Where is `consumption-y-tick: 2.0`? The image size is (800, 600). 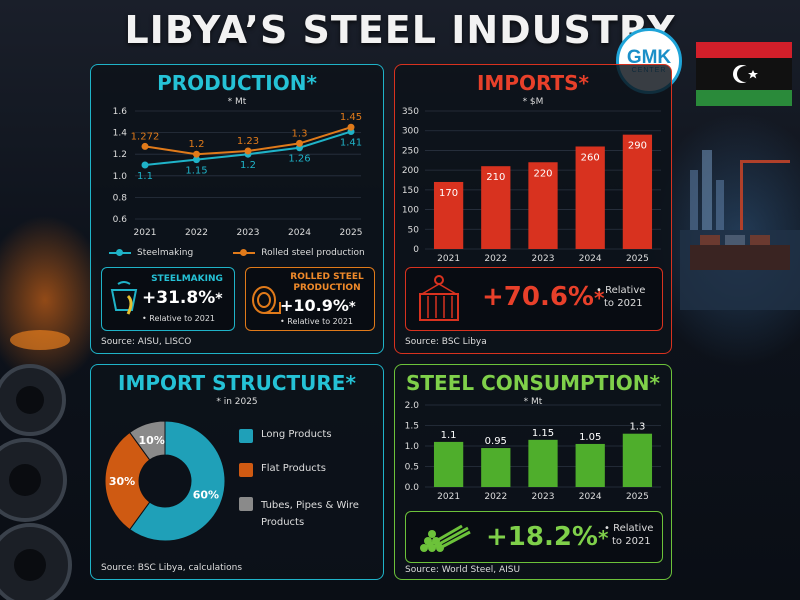 consumption-y-tick: 2.0 is located at coordinates (412, 406).